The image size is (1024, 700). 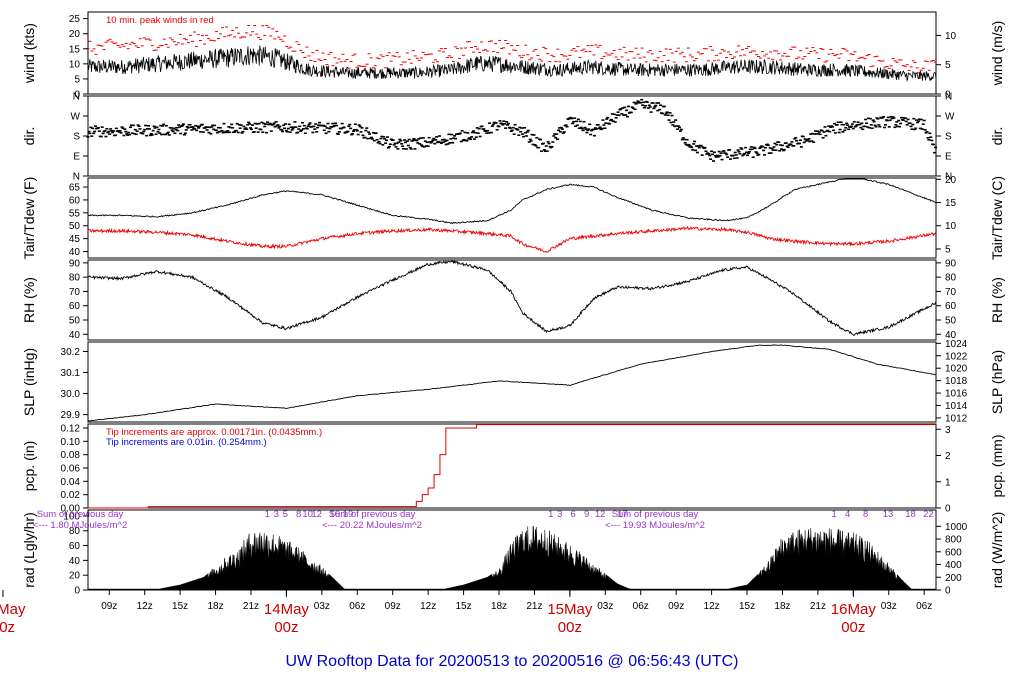 I want to click on slp-right-tick-label: 1014, so click(x=956, y=406).